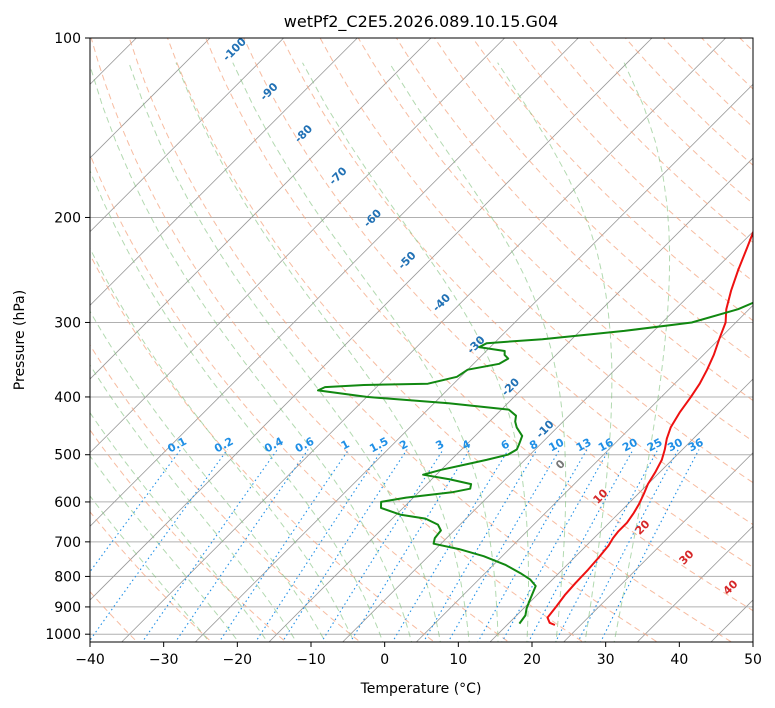 The width and height of the screenshot is (775, 708). I want to click on x-tick-label: −30, so click(164, 660).